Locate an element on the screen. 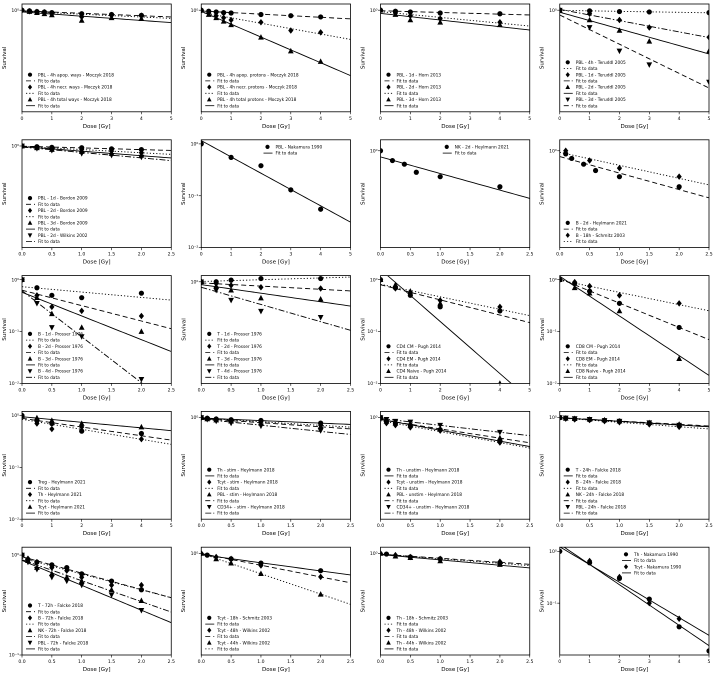  y-axis-label: Survival is located at coordinates (5, 57).